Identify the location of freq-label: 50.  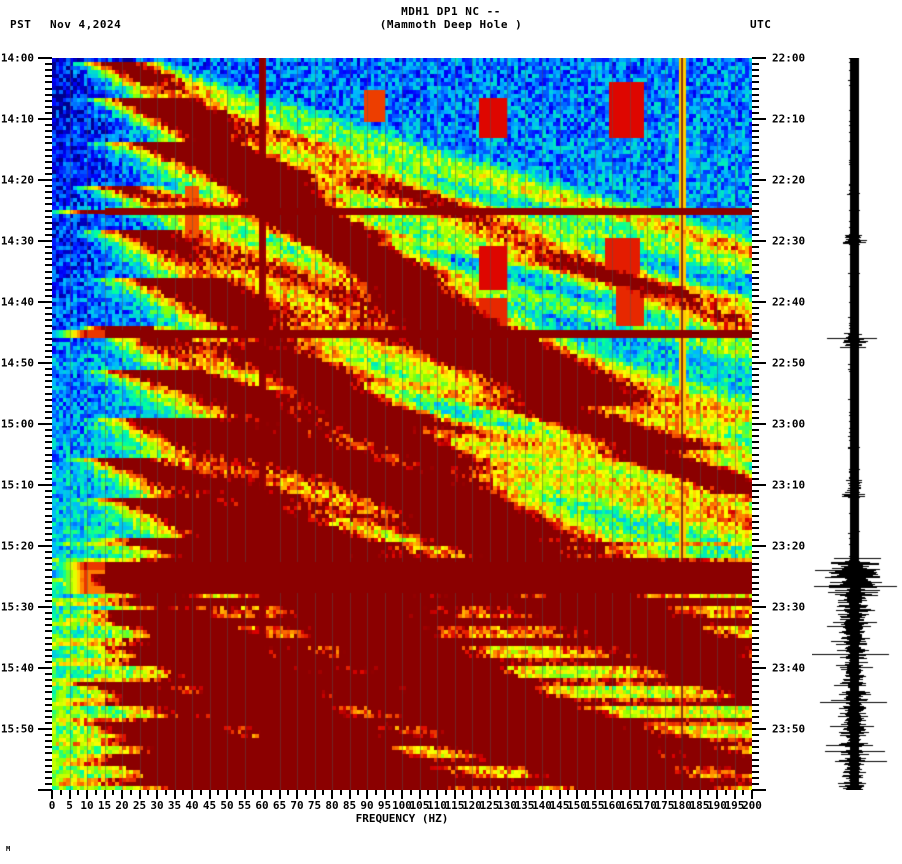
(227, 805).